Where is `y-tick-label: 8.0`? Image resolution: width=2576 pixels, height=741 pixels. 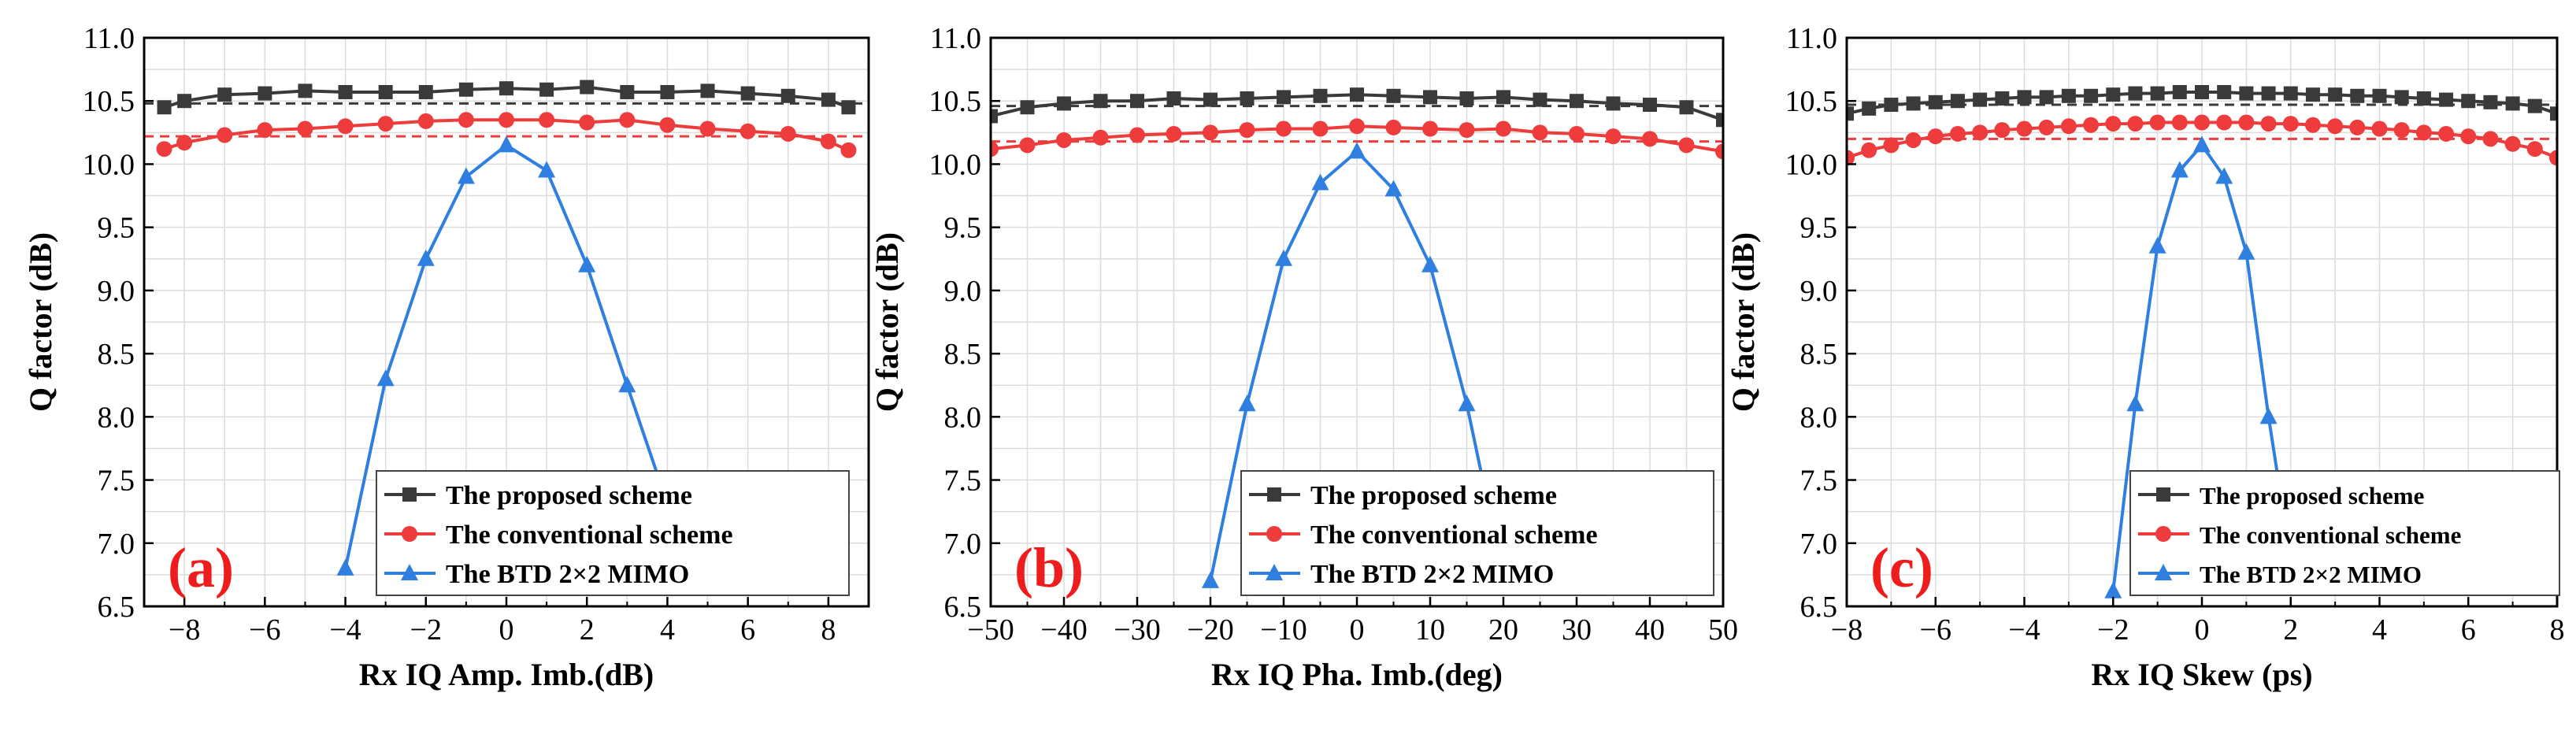 y-tick-label: 8.0 is located at coordinates (963, 417).